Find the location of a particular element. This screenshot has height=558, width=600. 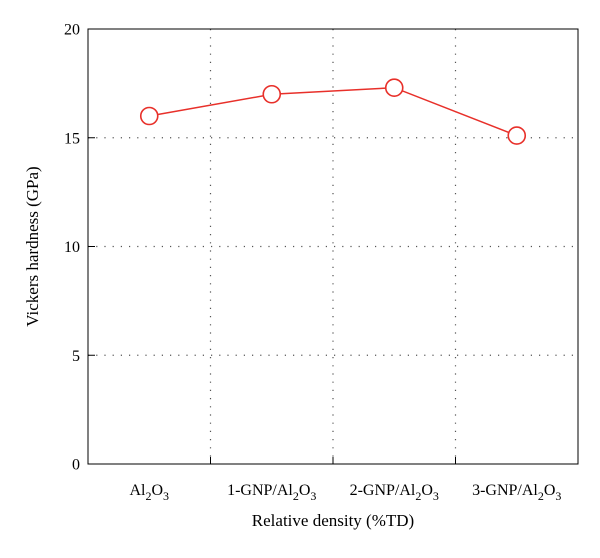

x-axis: Al2O3 1-GNP/Al2O3 2-GNP/Al2O3 3-GNP/Al2O3 is located at coordinates (345, 480).